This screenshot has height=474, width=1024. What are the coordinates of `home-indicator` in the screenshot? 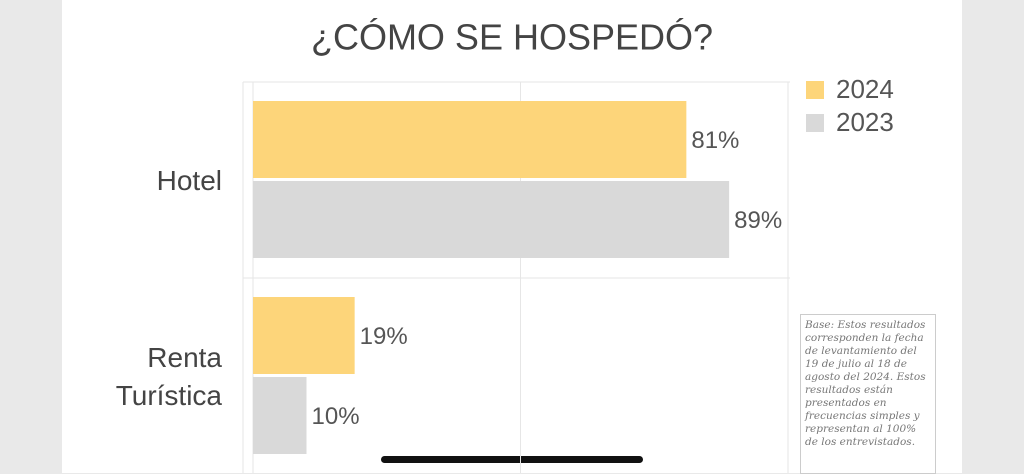 It's located at (512, 459).